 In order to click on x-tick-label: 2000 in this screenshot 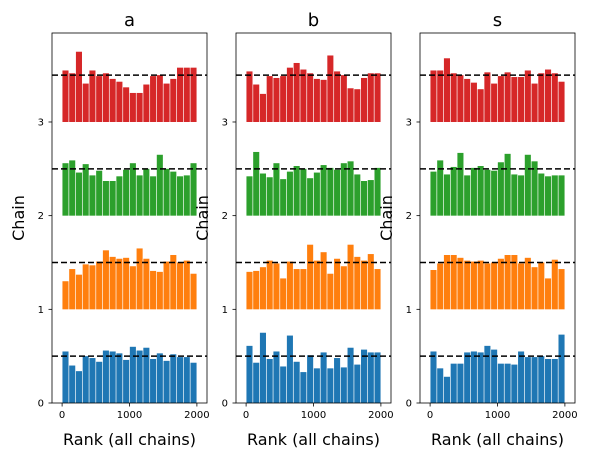, I will do `click(196, 415)`.